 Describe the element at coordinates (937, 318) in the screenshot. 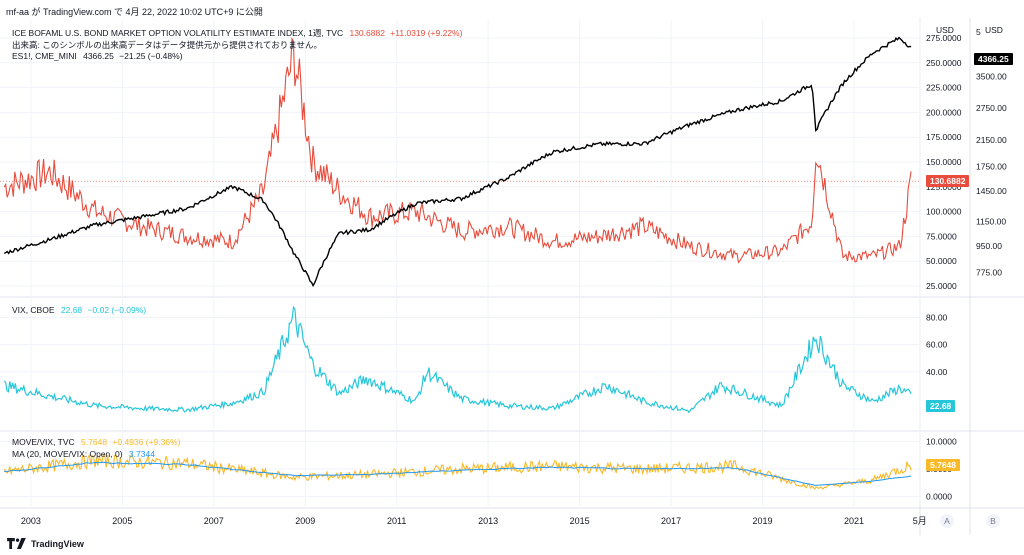

I see `vix-axis-tick: 80.00` at that location.